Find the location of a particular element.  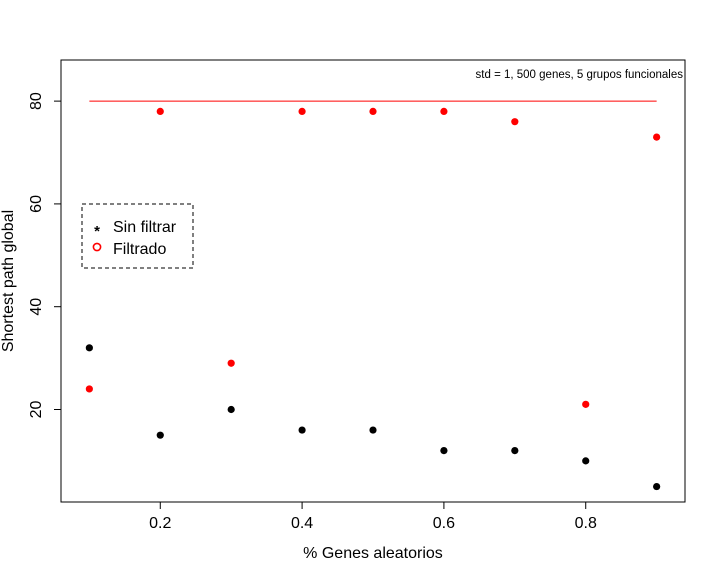

chart-annotation: std = 1, 500 genes, 5 grupos funcionales is located at coordinates (580, 75).